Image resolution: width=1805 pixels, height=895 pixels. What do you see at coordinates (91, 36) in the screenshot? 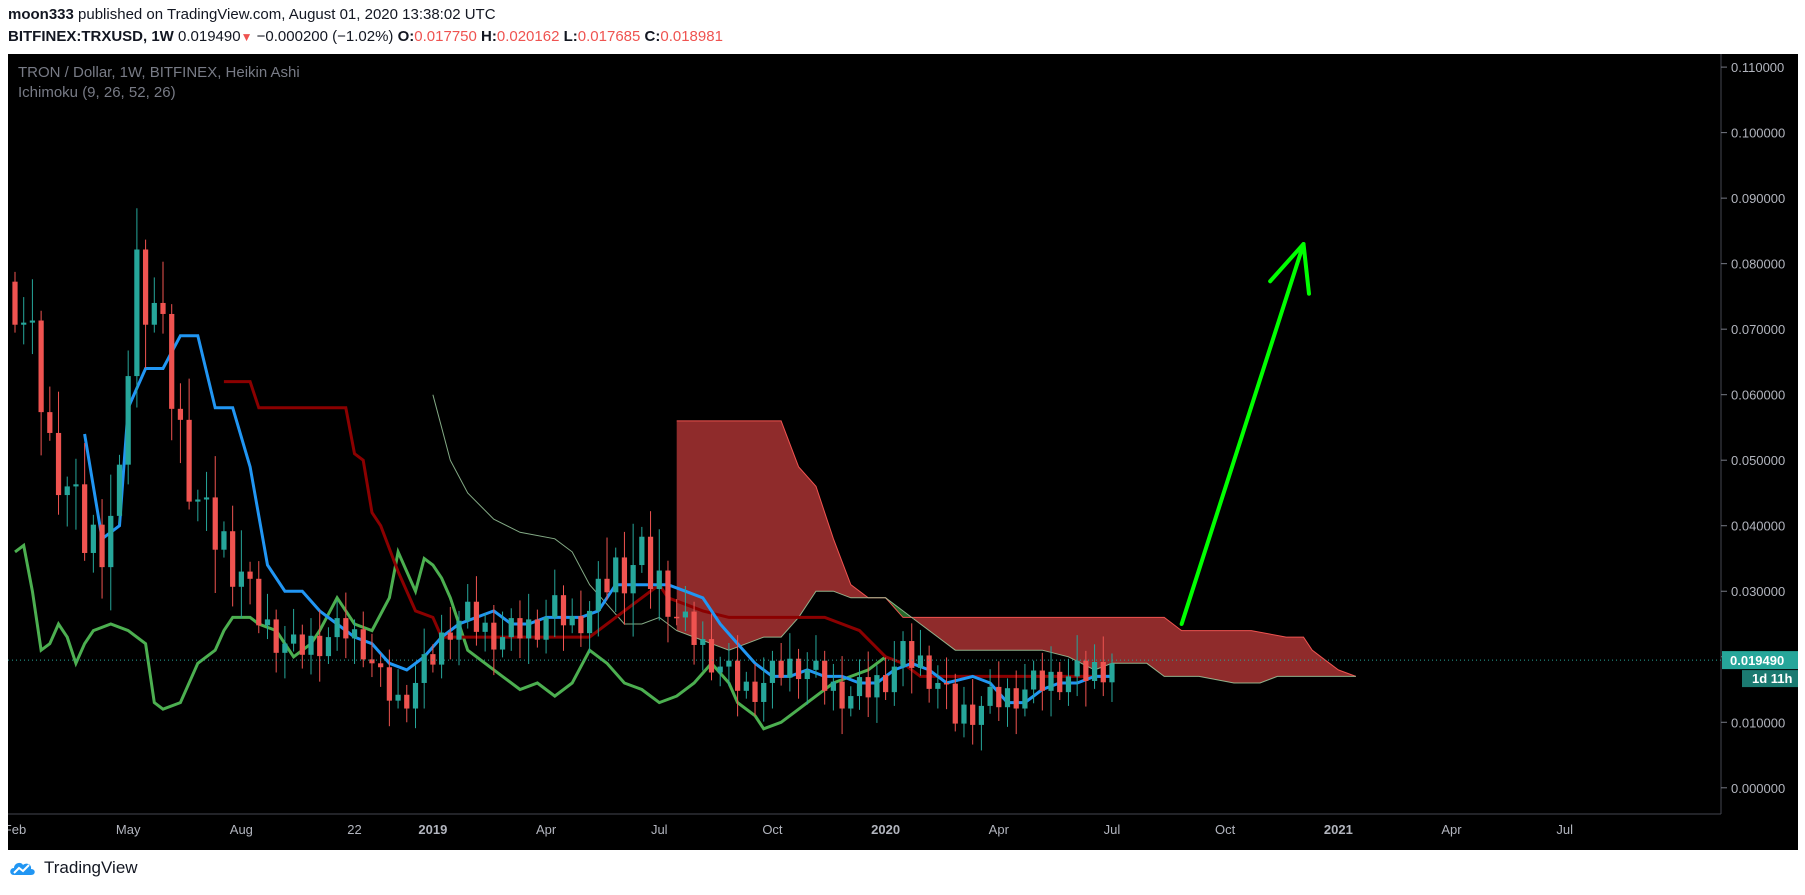
I see `symbol-label: BITFINEX:TRXUSD, 1W` at bounding box center [91, 36].